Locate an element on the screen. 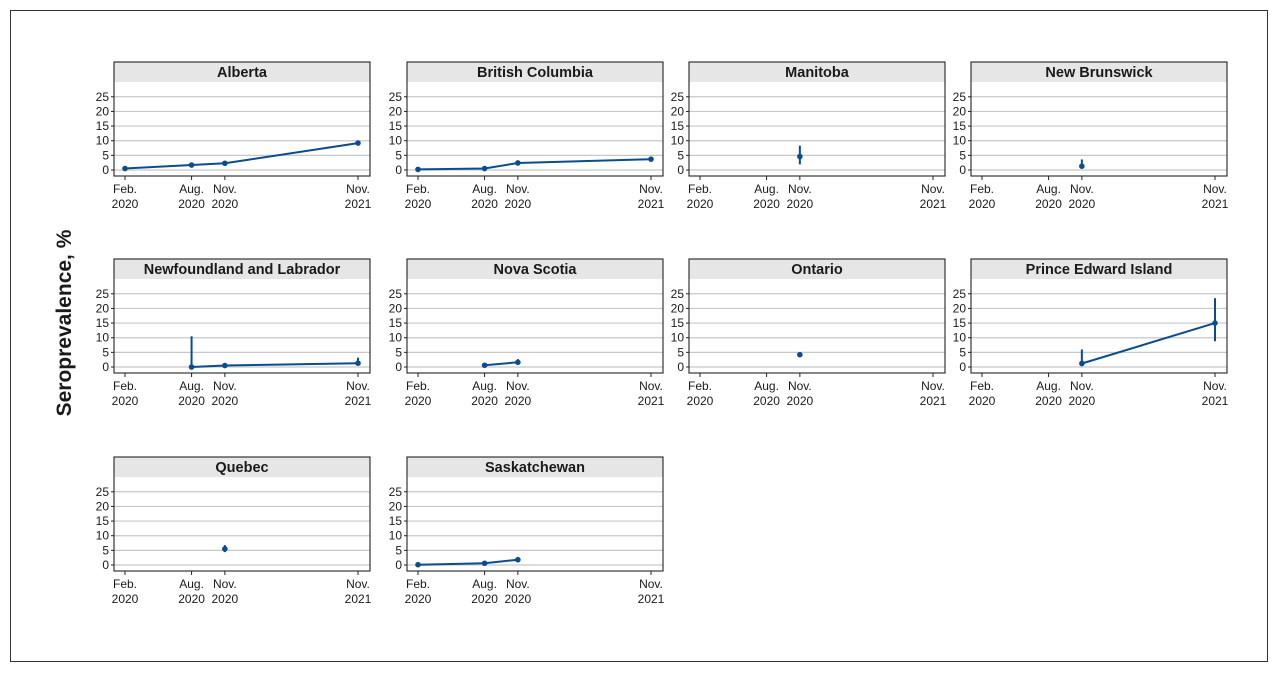  panel-title: Prince Edward Island is located at coordinates (1099, 270).